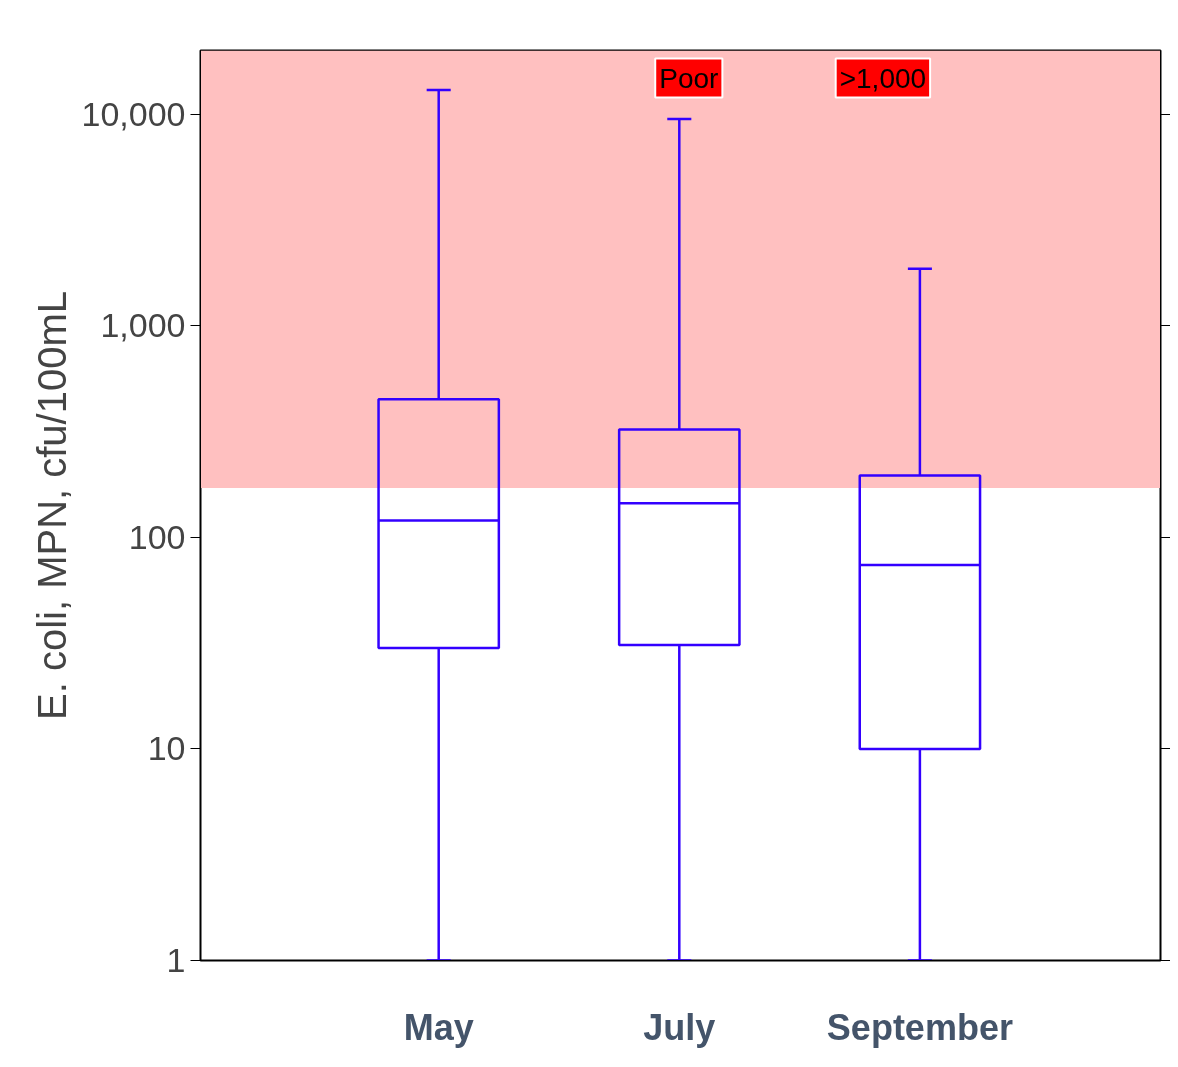  I want to click on x-tick-label: May, so click(438, 1027).